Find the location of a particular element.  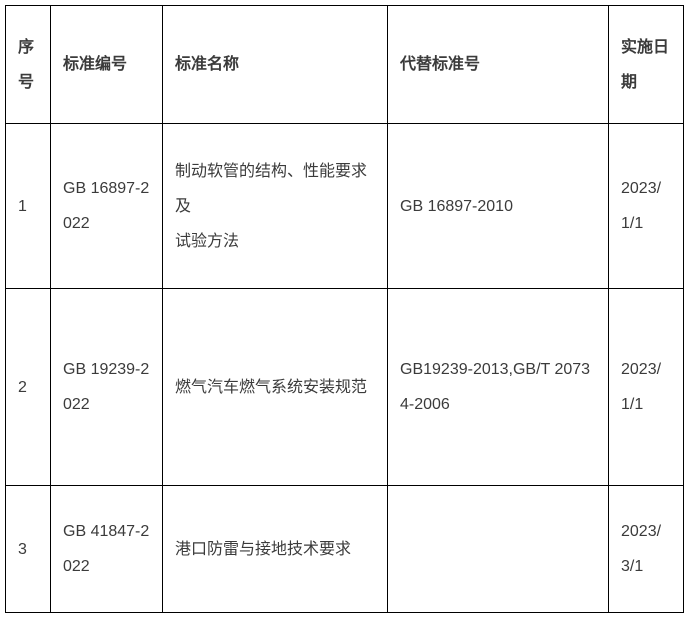

cell-standard-name: 制动软管的结构、性能要求及 试验方法 is located at coordinates (275, 206).